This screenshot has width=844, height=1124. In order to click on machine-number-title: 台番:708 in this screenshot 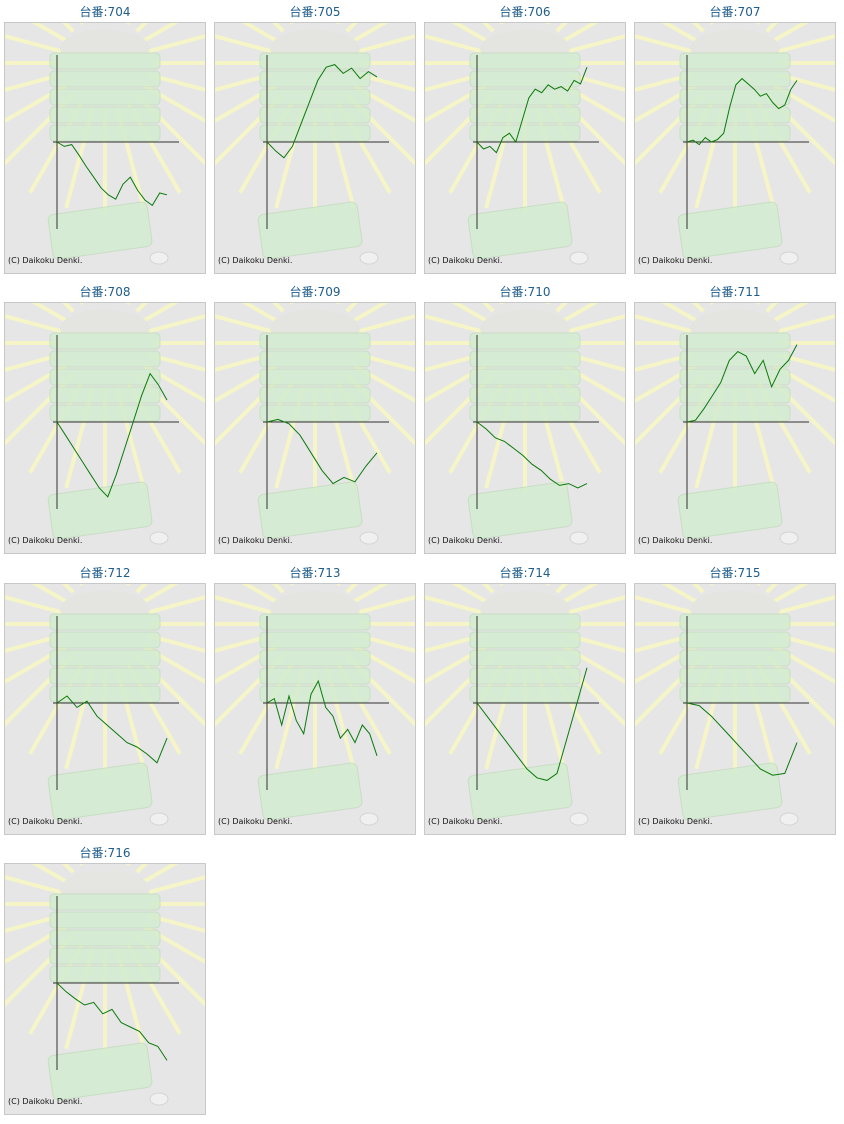, I will do `click(105, 292)`.